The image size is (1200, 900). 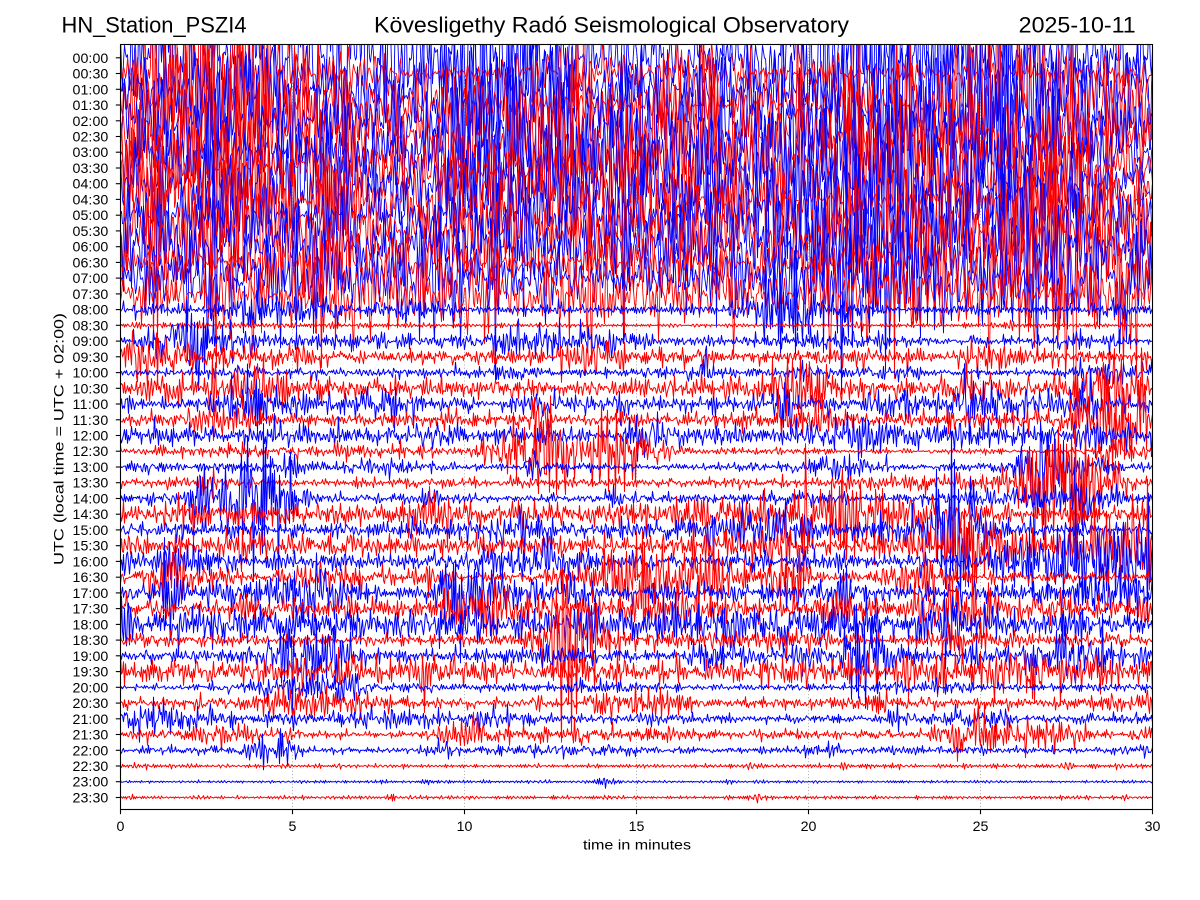 What do you see at coordinates (91, 421) in the screenshot?
I see `svg-text: 11:30` at bounding box center [91, 421].